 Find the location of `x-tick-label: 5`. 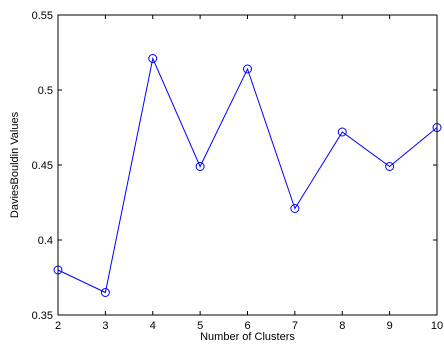

x-tick-label: 5 is located at coordinates (200, 326).